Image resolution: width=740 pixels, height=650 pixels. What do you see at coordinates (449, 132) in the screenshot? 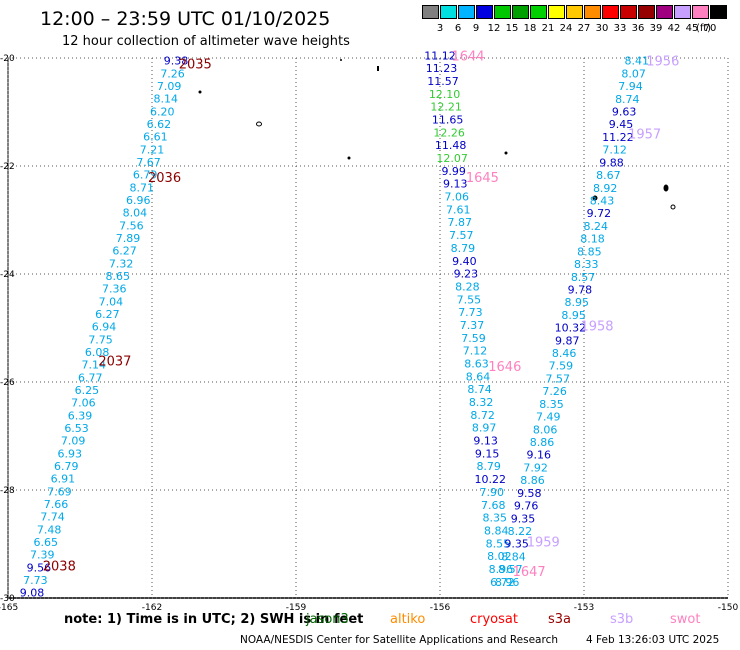
I see `wave-height-value: 12.26` at bounding box center [449, 132].